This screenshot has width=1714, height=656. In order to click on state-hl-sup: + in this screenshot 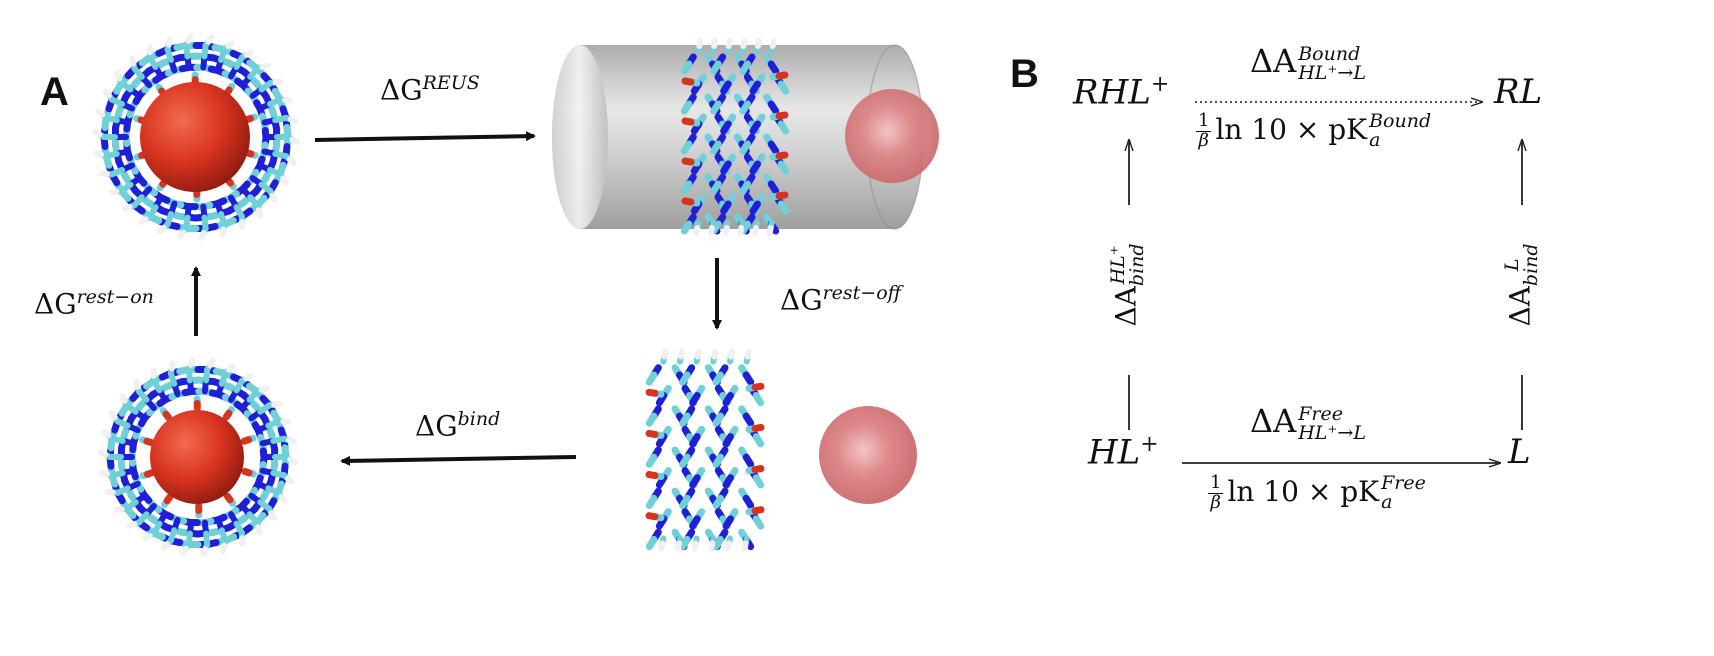, I will do `click(1149, 444)`.